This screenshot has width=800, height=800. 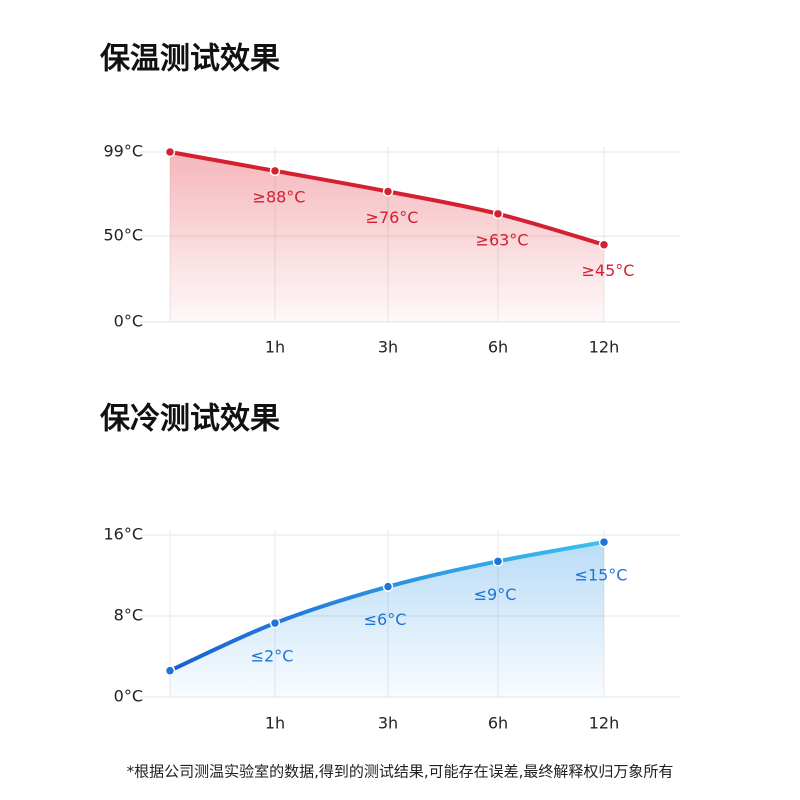 I want to click on chart-title: 保冷测试效果, so click(x=190, y=419).